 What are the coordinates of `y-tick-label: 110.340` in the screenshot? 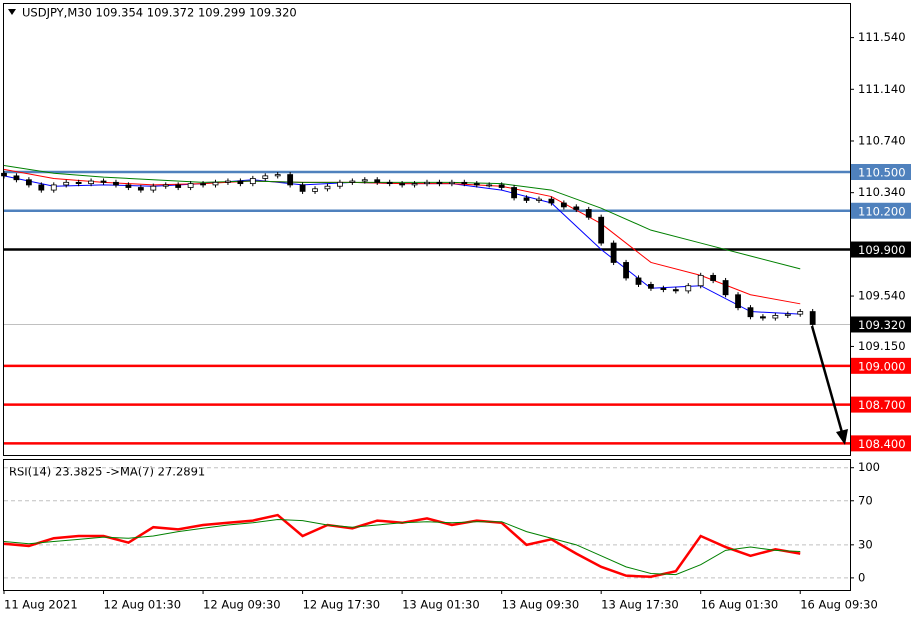 It's located at (882, 192).